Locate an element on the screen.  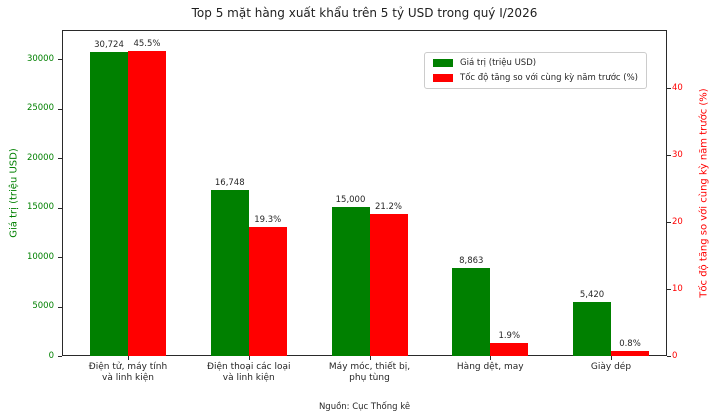
y-tick-label-right: 20 is located at coordinates (677, 221).